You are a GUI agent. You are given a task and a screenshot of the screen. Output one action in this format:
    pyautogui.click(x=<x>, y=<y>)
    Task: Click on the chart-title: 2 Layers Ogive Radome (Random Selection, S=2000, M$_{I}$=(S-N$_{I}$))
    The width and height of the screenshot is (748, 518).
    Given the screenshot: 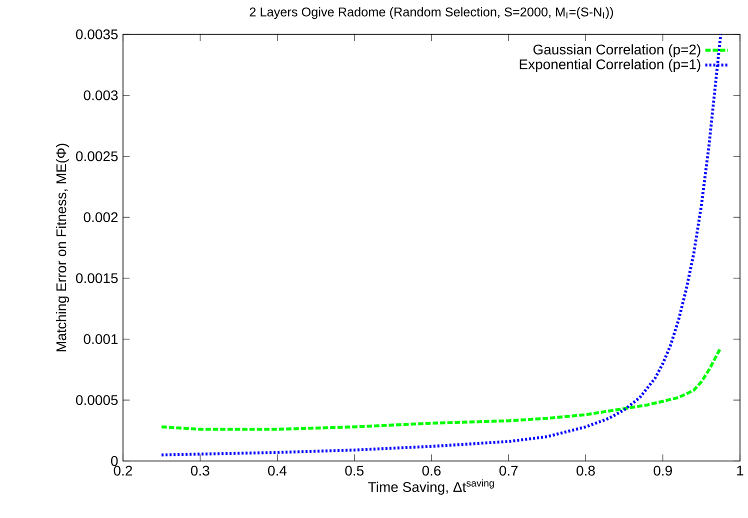 What is the action you would take?
    pyautogui.click(x=432, y=13)
    